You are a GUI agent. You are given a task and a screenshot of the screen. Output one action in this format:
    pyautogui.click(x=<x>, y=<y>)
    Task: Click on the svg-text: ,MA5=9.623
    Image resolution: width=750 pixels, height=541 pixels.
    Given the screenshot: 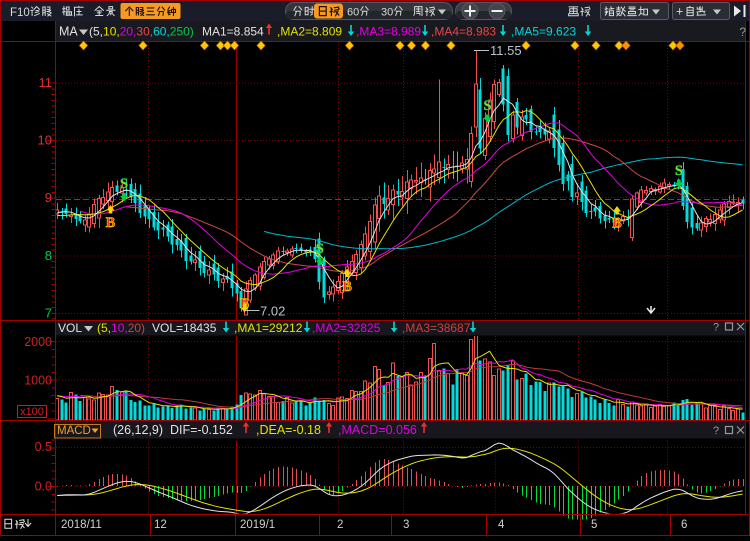 What is the action you would take?
    pyautogui.click(x=543, y=32)
    